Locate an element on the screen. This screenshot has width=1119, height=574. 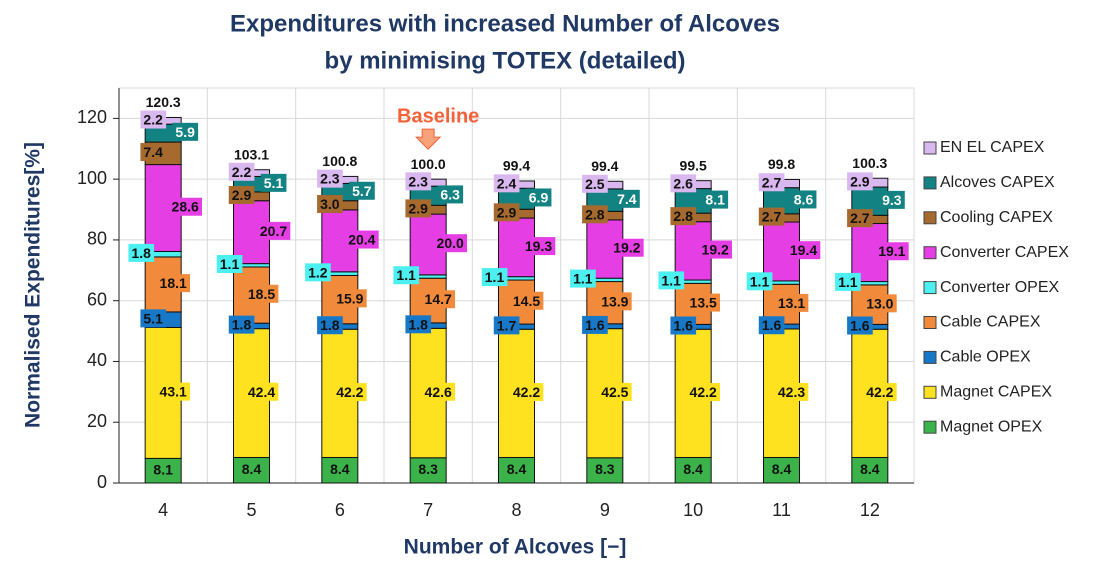
total-label: 99.4 is located at coordinates (604, 166).